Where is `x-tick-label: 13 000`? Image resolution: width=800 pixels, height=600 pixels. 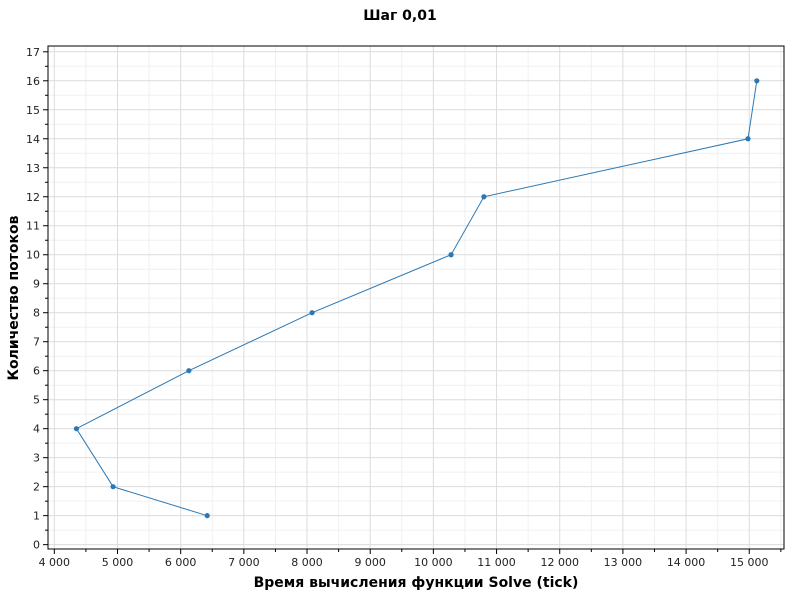
x-tick-label: 13 000 is located at coordinates (623, 562).